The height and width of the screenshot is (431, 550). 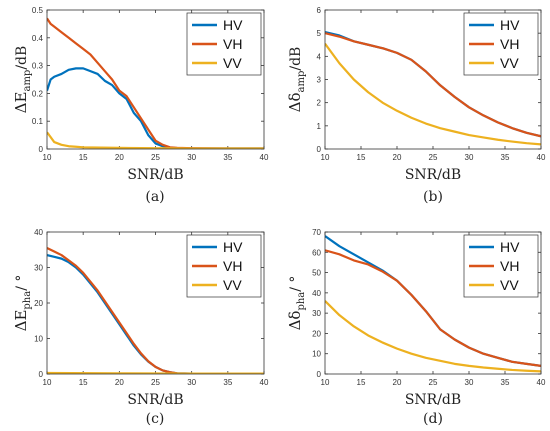 What do you see at coordinates (316, 252) in the screenshot?
I see `y-tick-label: 60` at bounding box center [316, 252].